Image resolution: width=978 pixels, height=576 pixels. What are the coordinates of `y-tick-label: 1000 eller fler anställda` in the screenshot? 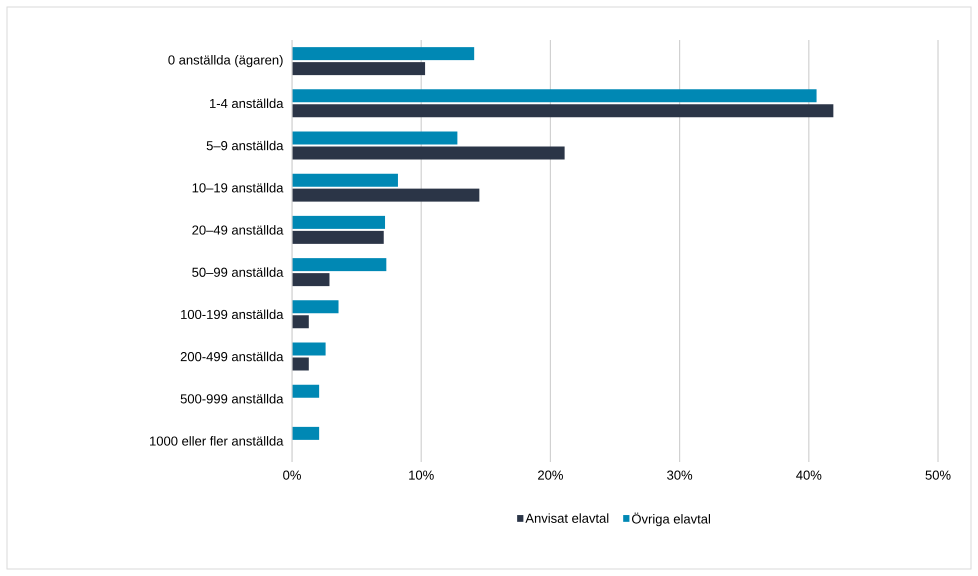 It's located at (217, 441).